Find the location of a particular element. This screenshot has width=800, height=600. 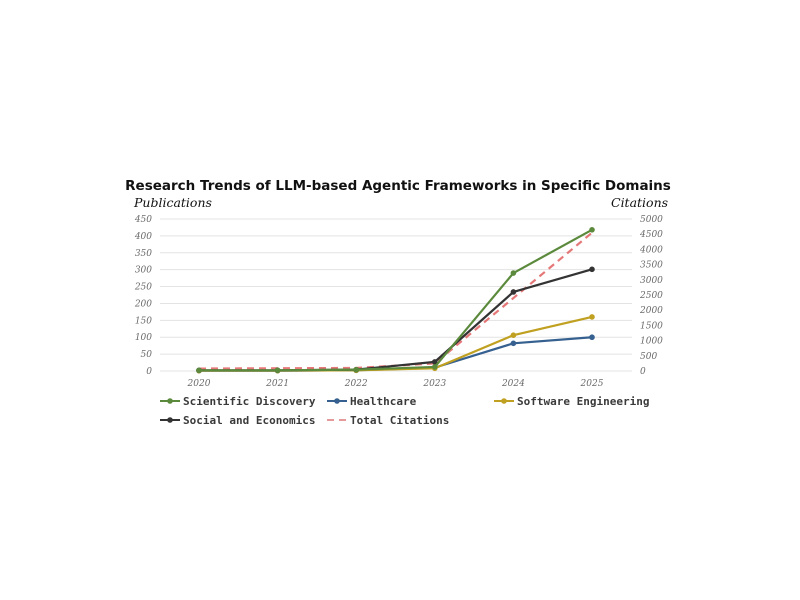

x-tick-label: 2025 is located at coordinates (592, 384).